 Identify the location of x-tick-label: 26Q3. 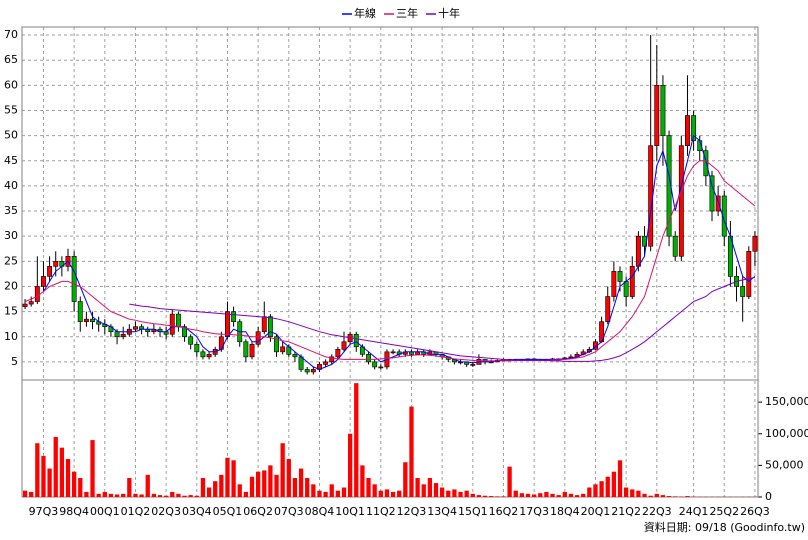
(755, 511).